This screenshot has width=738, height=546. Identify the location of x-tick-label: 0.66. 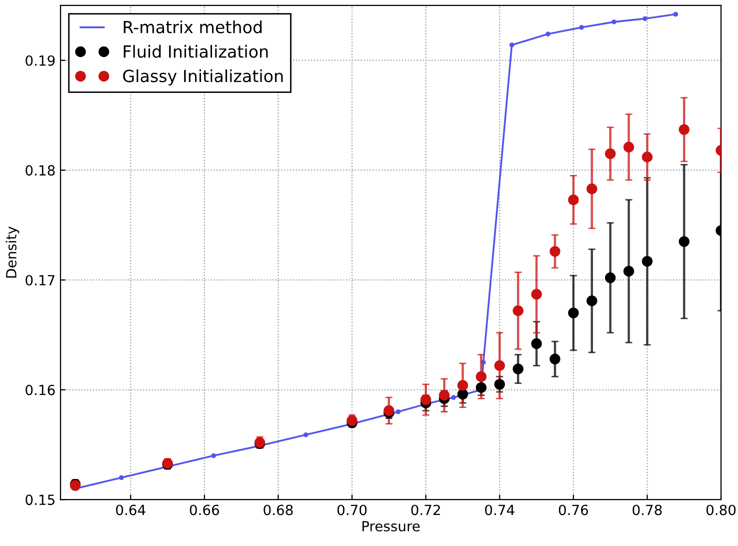
(205, 510).